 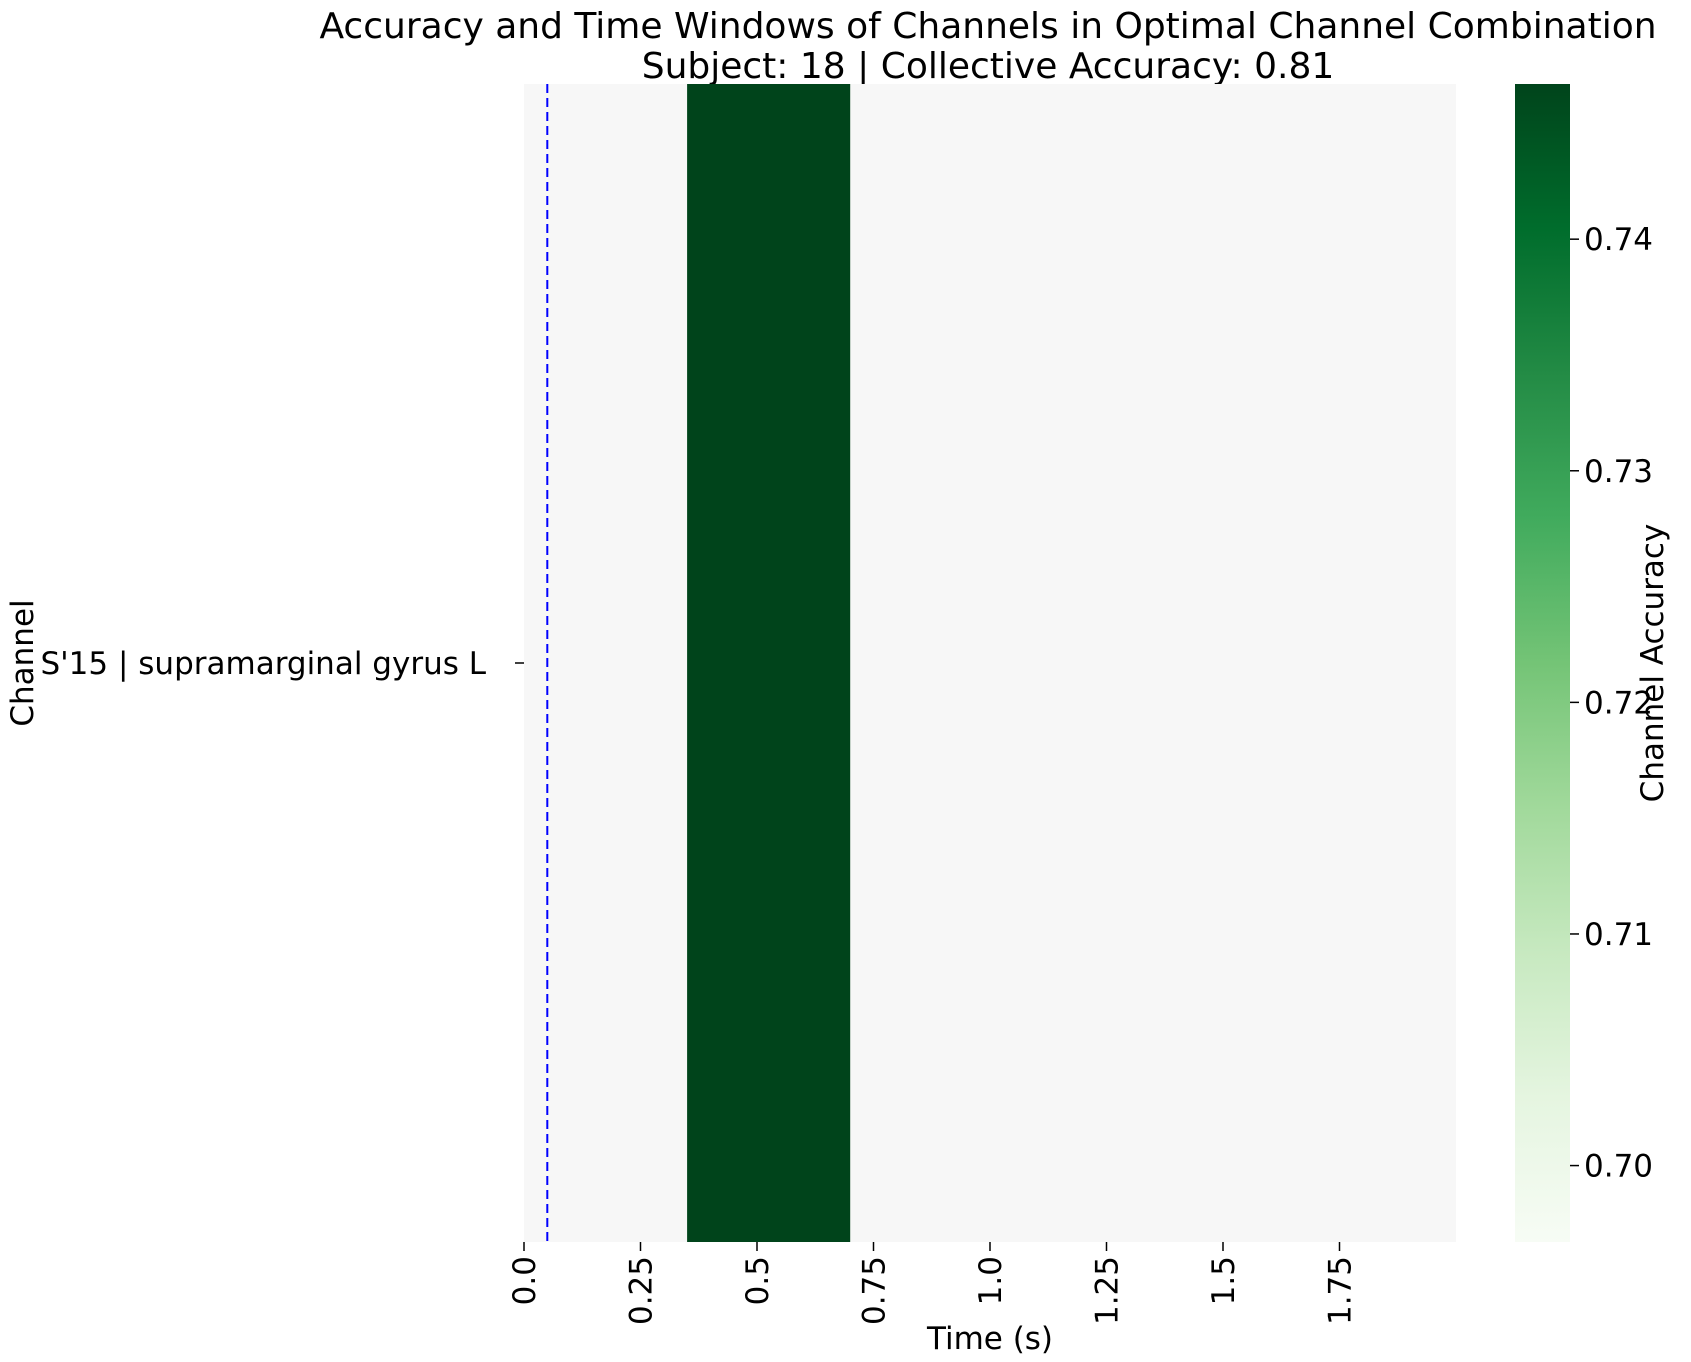 I want to click on heatmap-cells, so click(x=769, y=663).